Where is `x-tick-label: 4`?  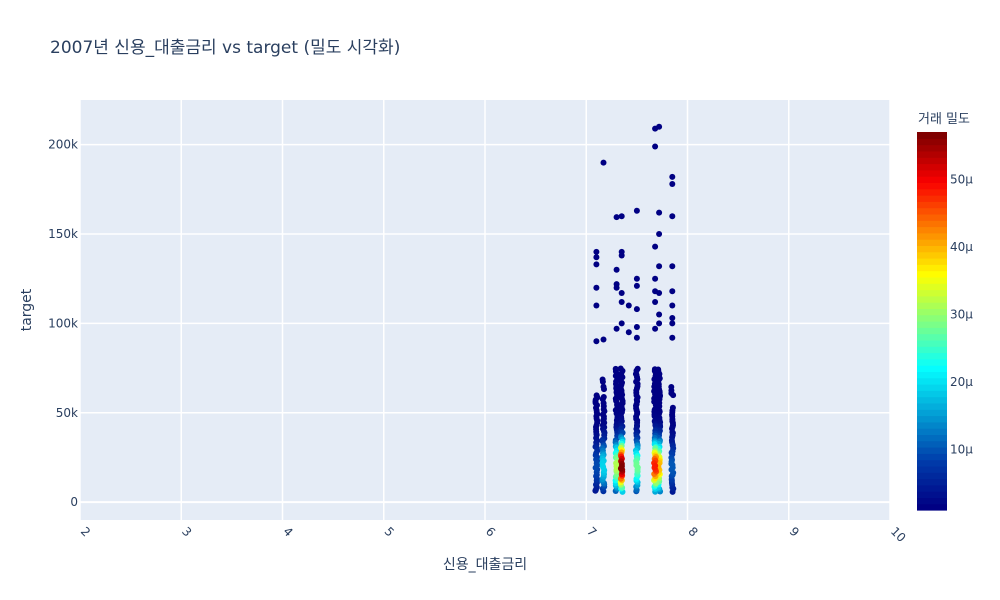 x-tick-label: 4 is located at coordinates (287, 531).